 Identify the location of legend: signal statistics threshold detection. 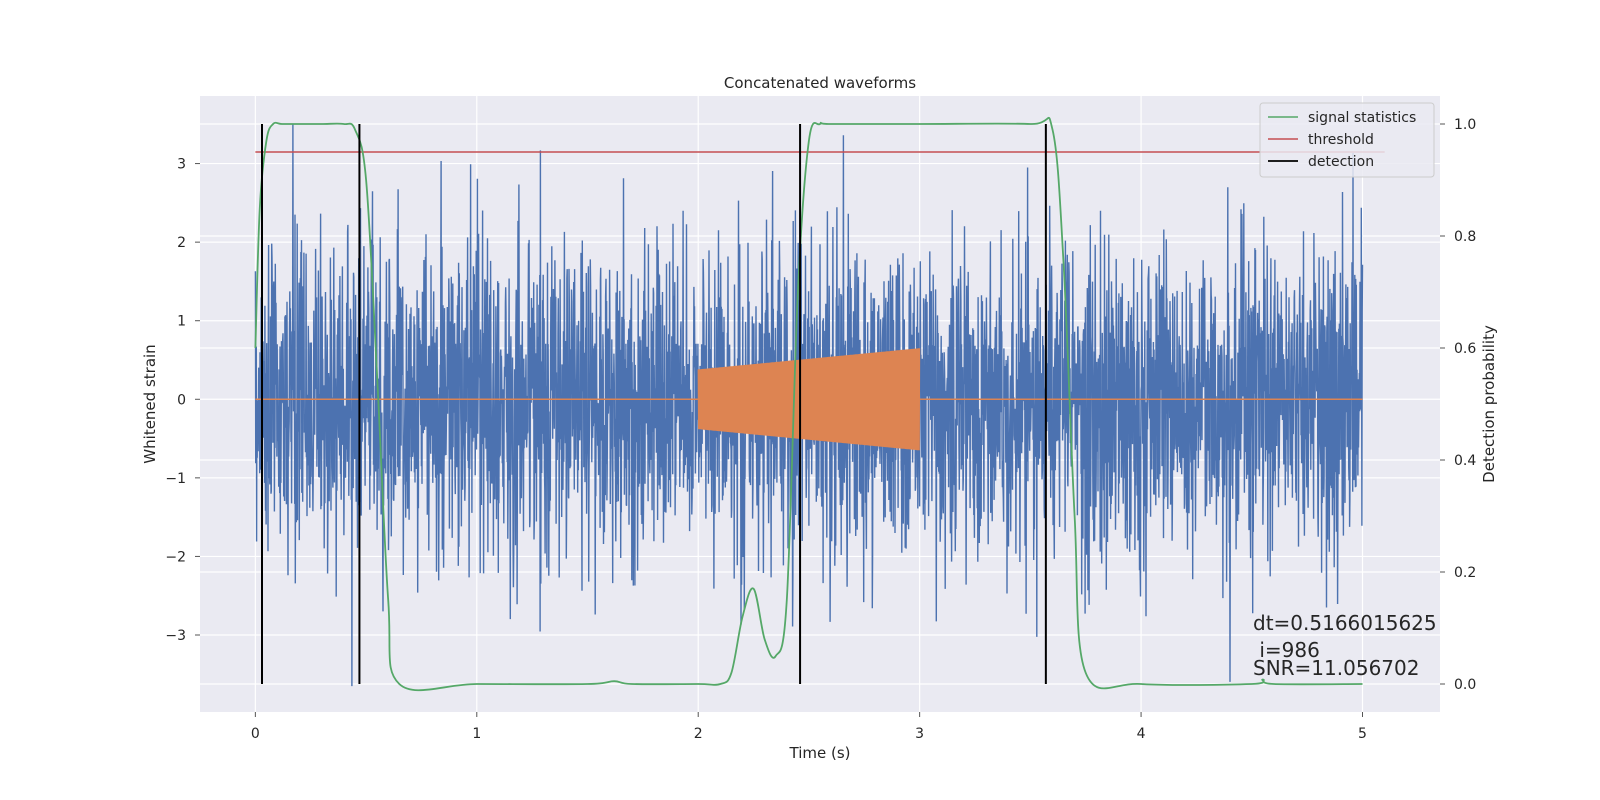
(1347, 140).